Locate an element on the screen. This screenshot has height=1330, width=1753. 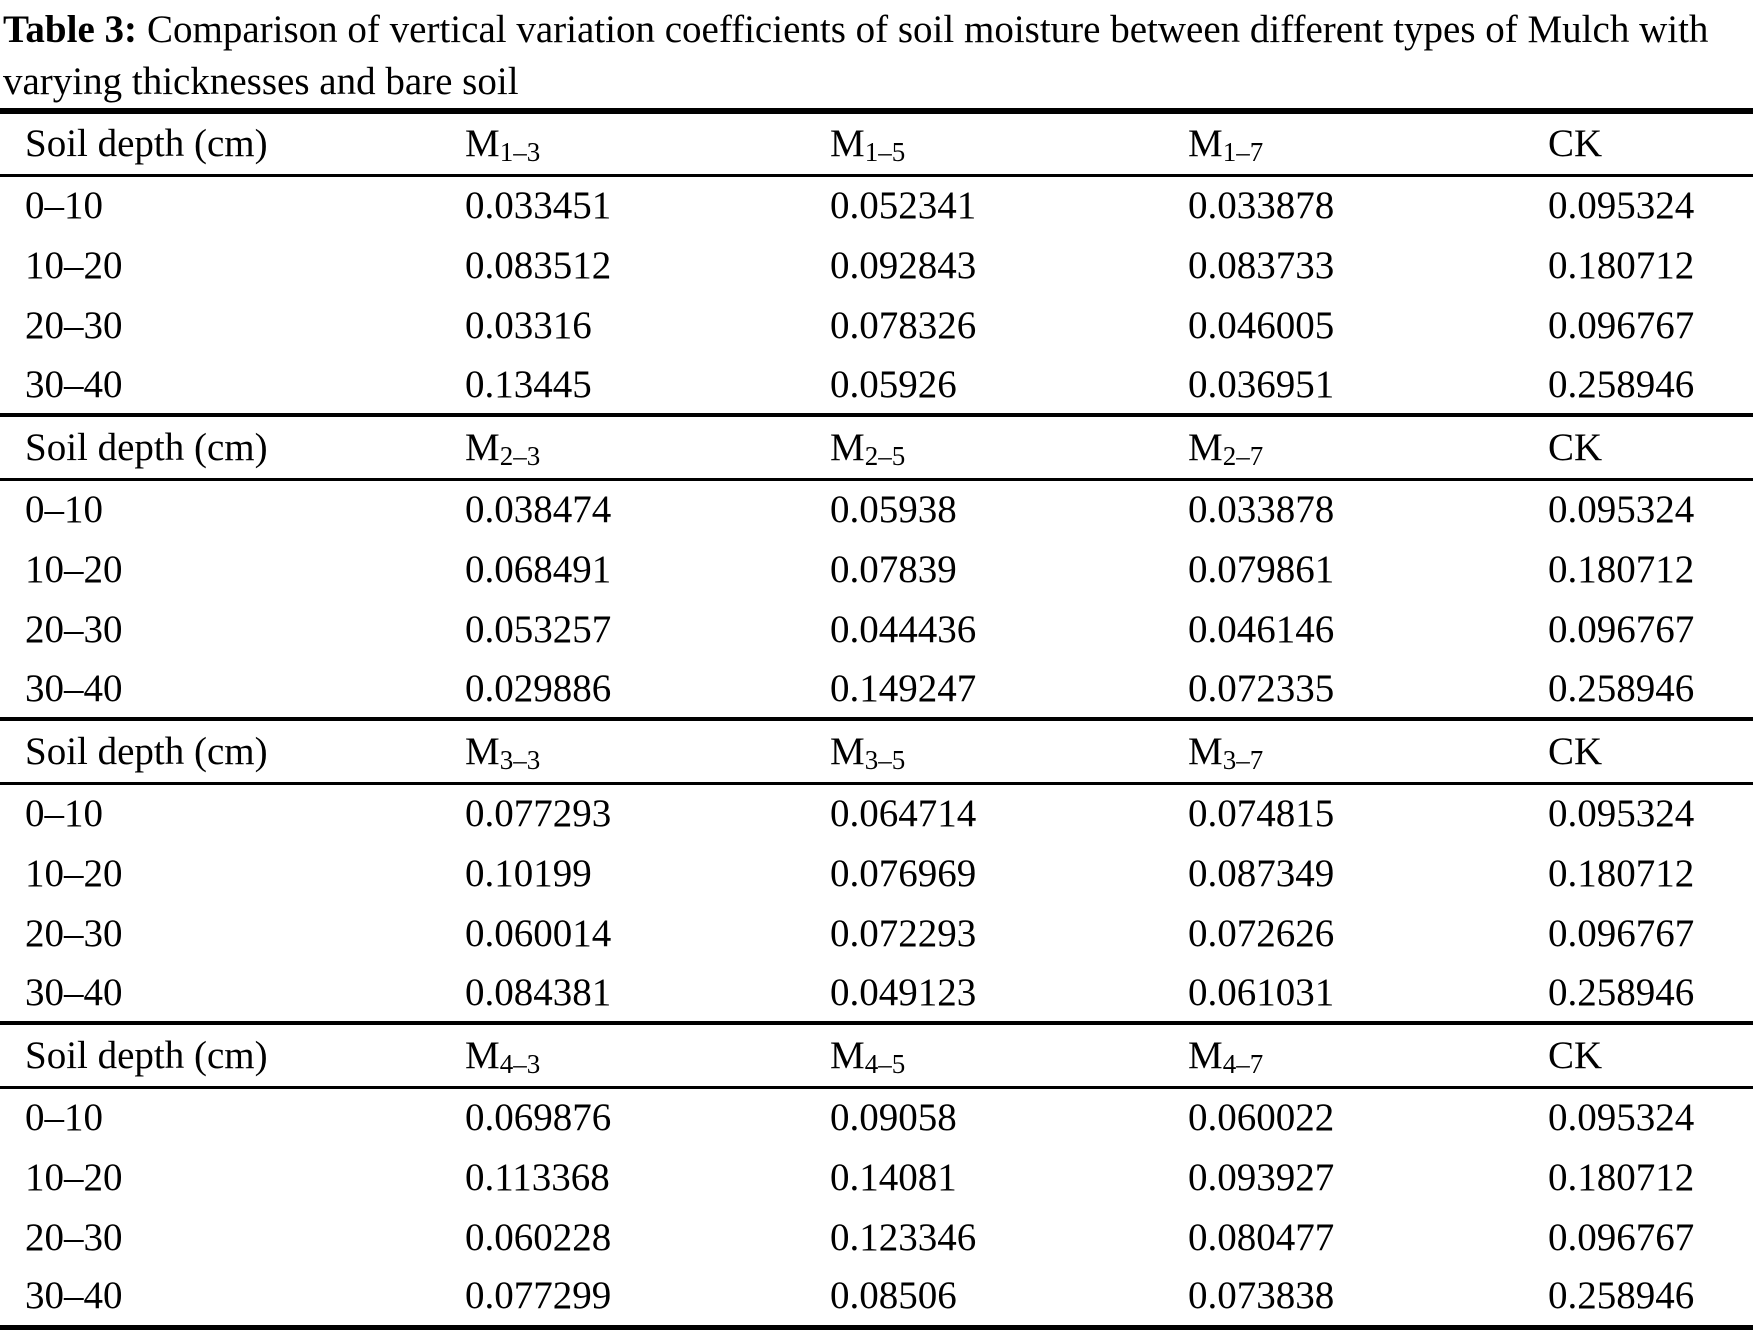
data-row: 20–30 0.053257 0.044436 0.046146 0.096767 is located at coordinates (876, 629).